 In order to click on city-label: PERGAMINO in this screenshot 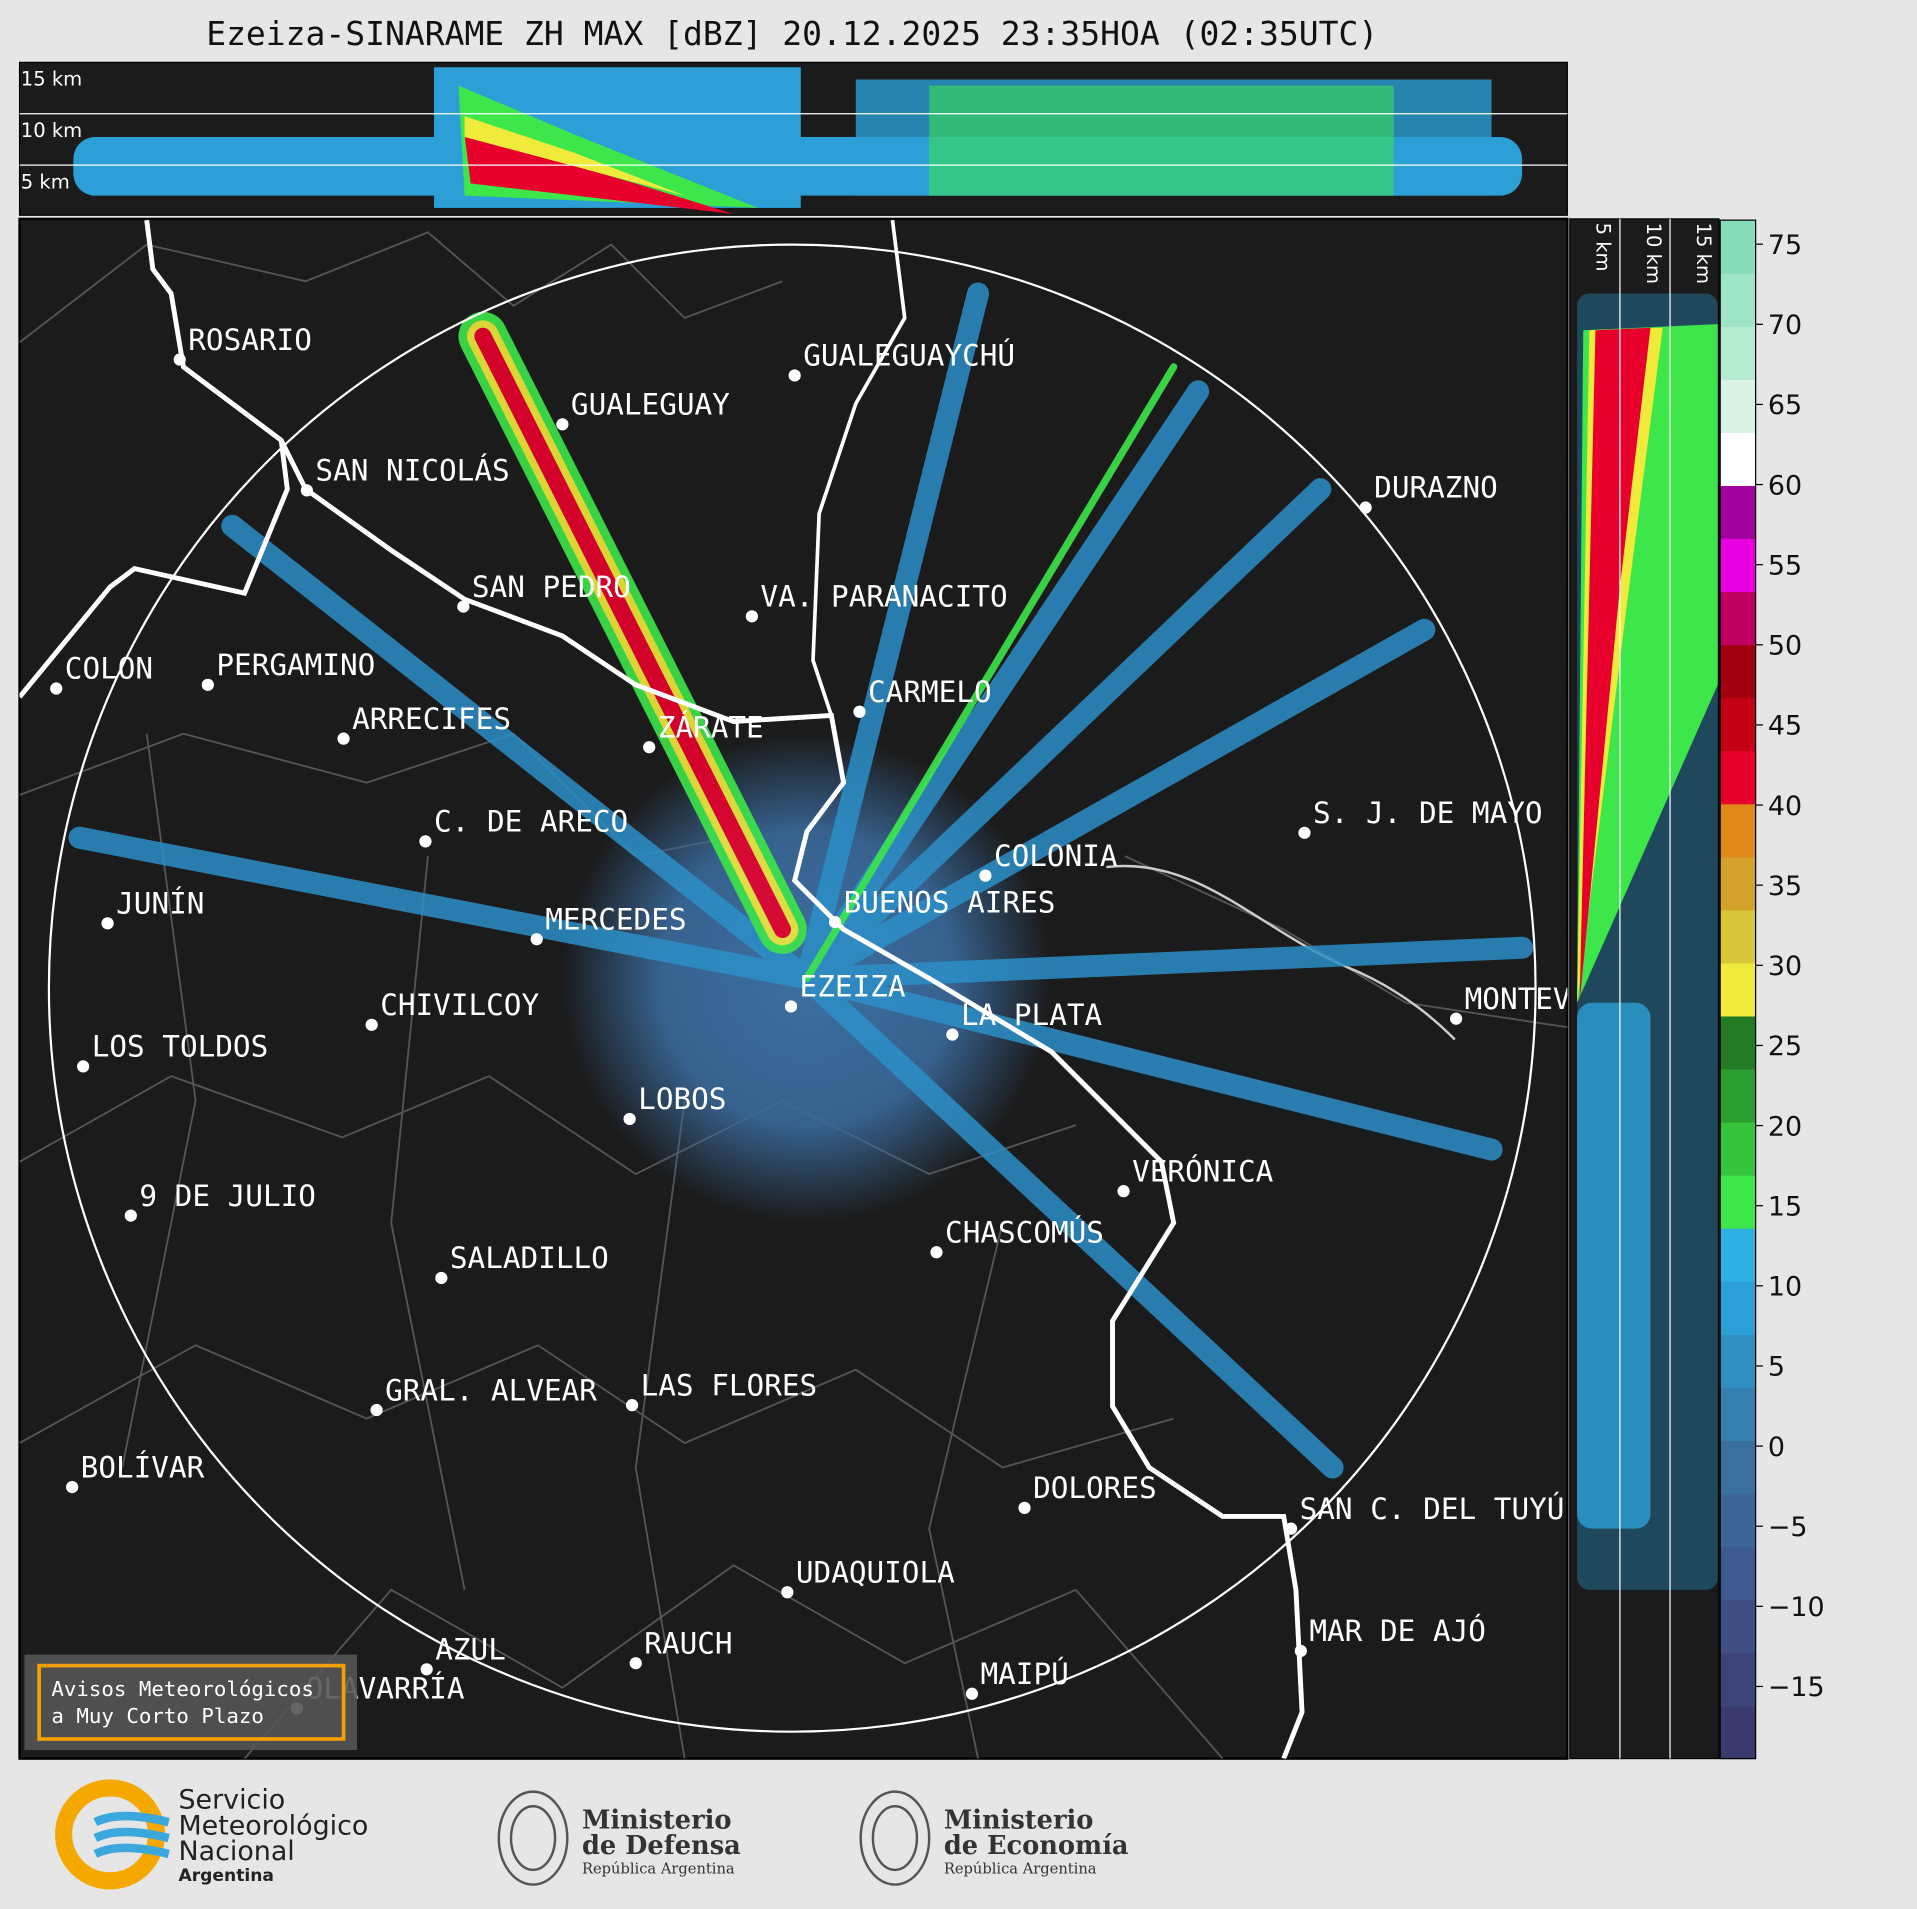, I will do `click(295, 665)`.